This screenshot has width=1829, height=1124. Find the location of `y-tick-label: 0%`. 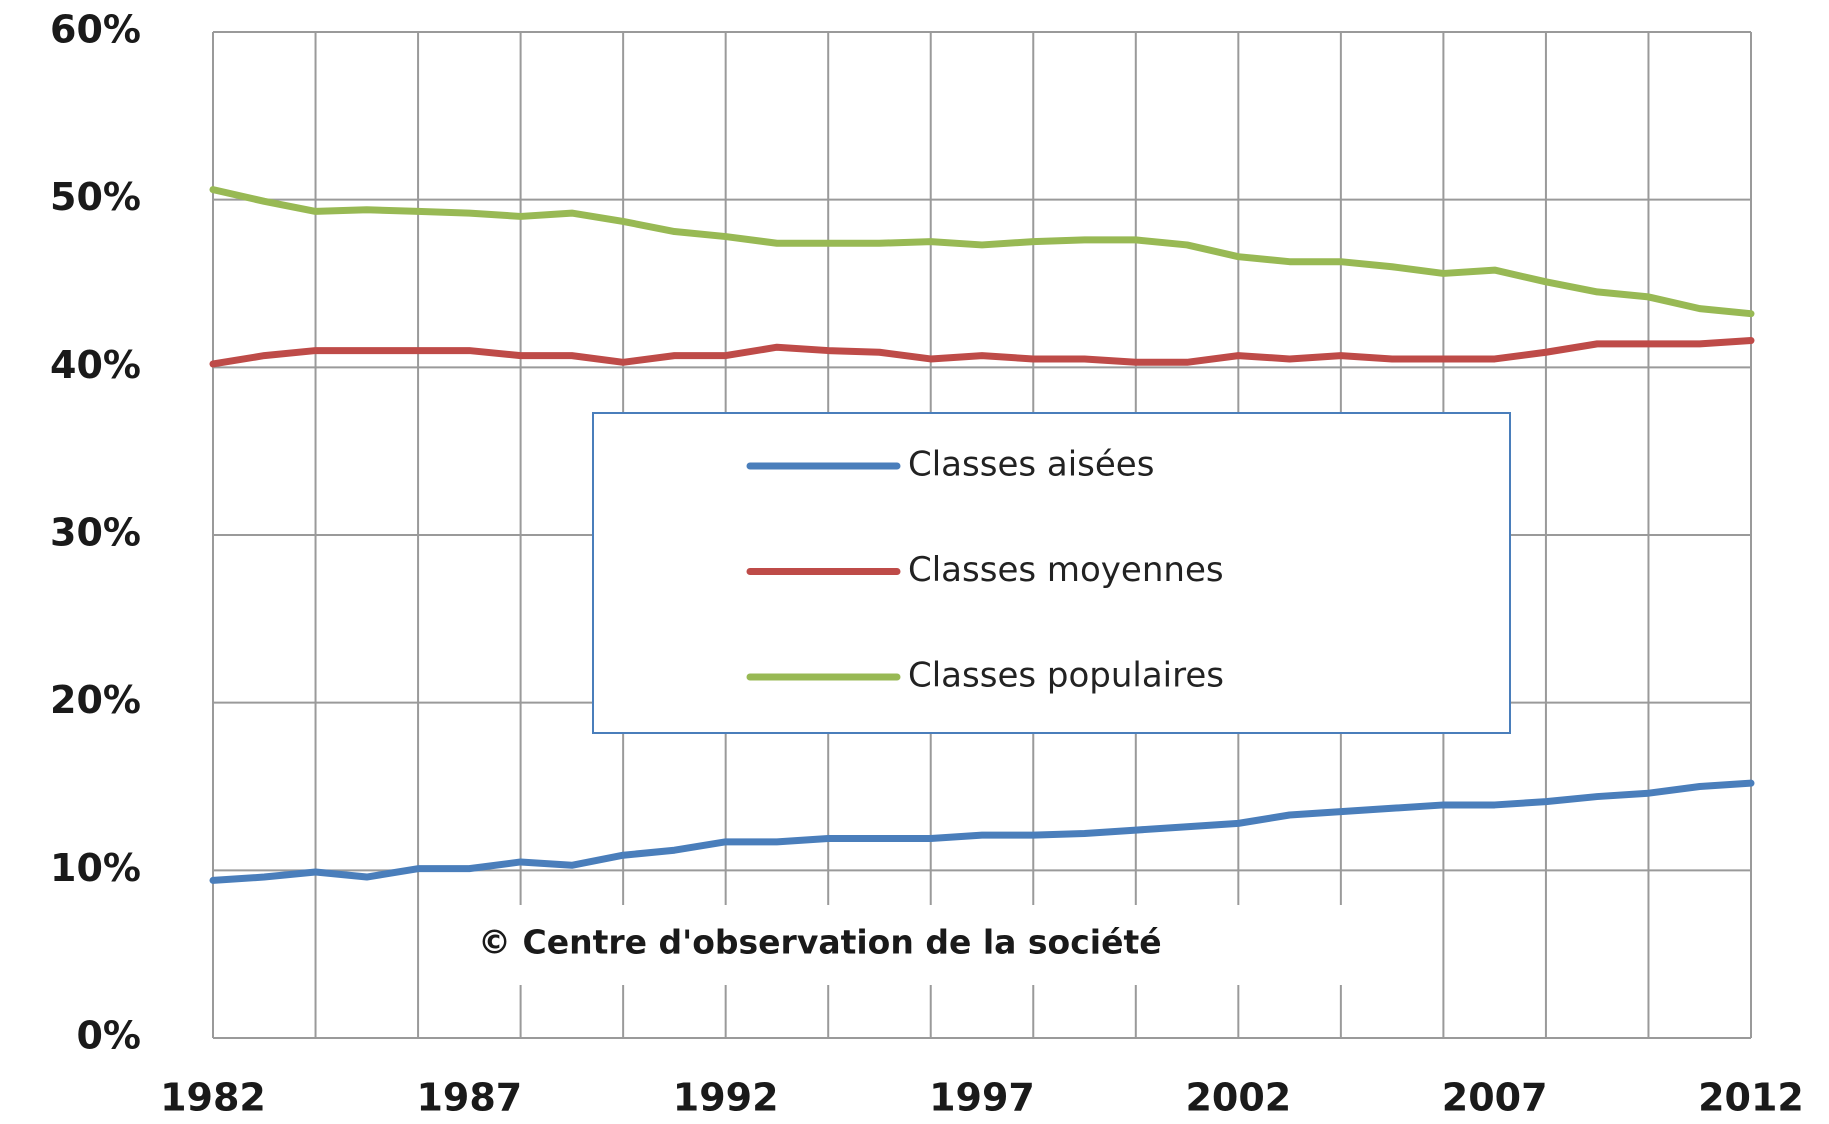

y-tick-label: 0% is located at coordinates (108, 1036).